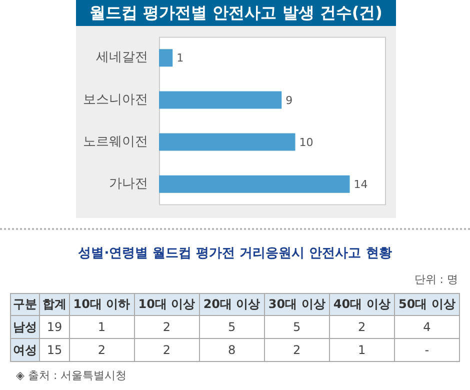 This screenshot has height=390, width=470. Describe the element at coordinates (436, 279) in the screenshot. I see `text: 단위 : 명` at that location.